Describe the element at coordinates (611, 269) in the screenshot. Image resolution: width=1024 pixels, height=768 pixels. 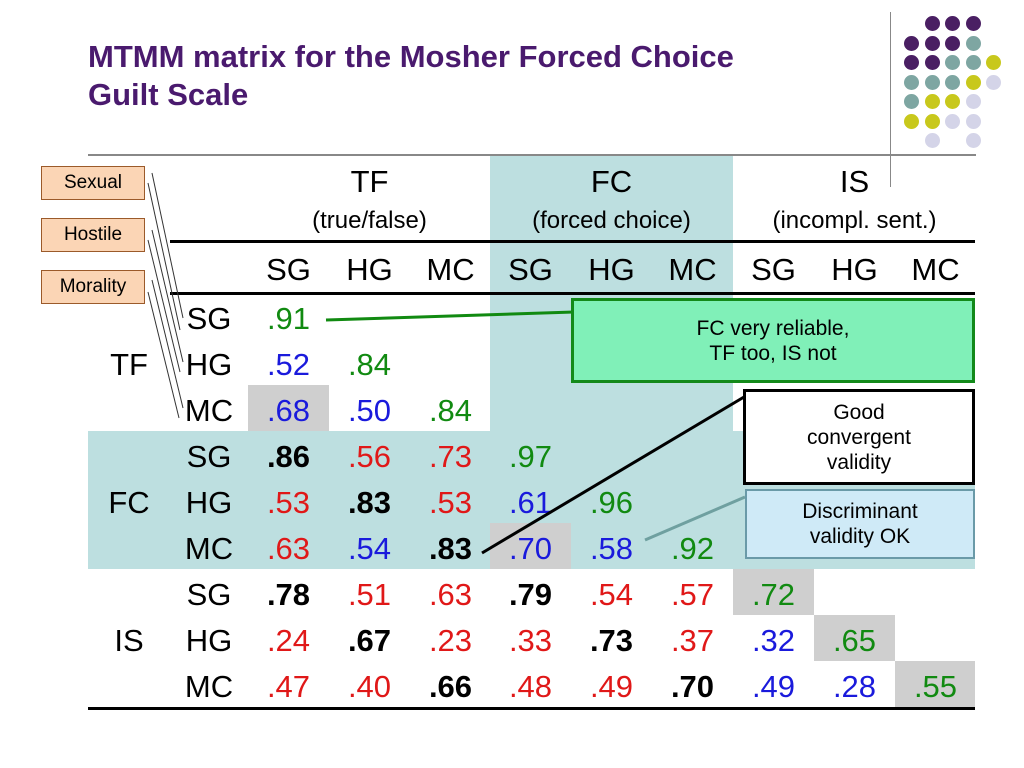
I see `trait-col-header-fc-hg: HG` at that location.